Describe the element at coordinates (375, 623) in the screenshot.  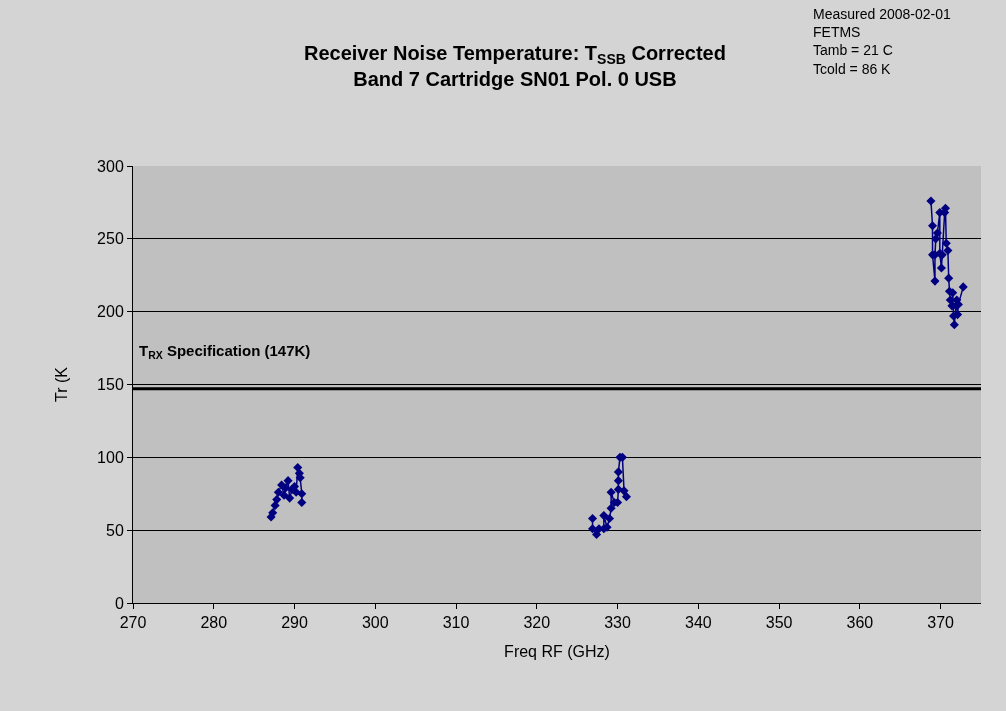
I see `x-tick-label: 300` at that location.